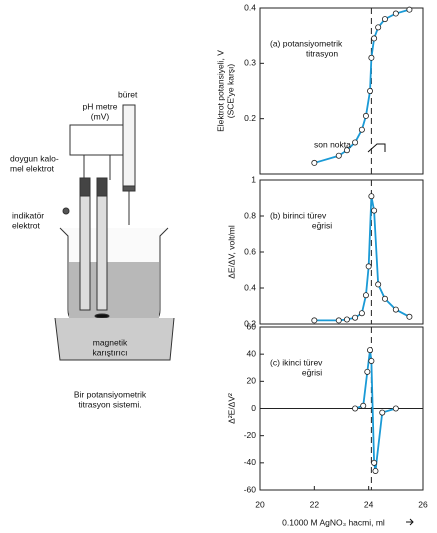 The height and width of the screenshot is (533, 437). Describe the element at coordinates (333, 522) in the screenshot. I see `x-axis-label: 0.1000 M AgNO₃ hacmi, ml` at that location.